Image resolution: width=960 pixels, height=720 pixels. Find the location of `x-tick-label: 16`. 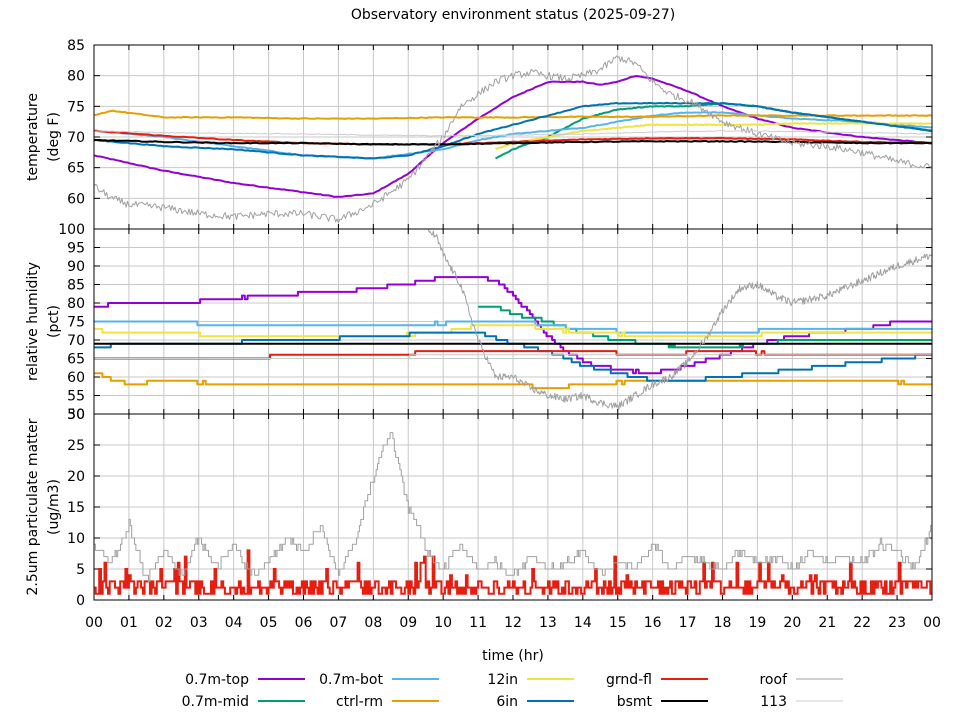

x-tick-label: 16 is located at coordinates (653, 623).